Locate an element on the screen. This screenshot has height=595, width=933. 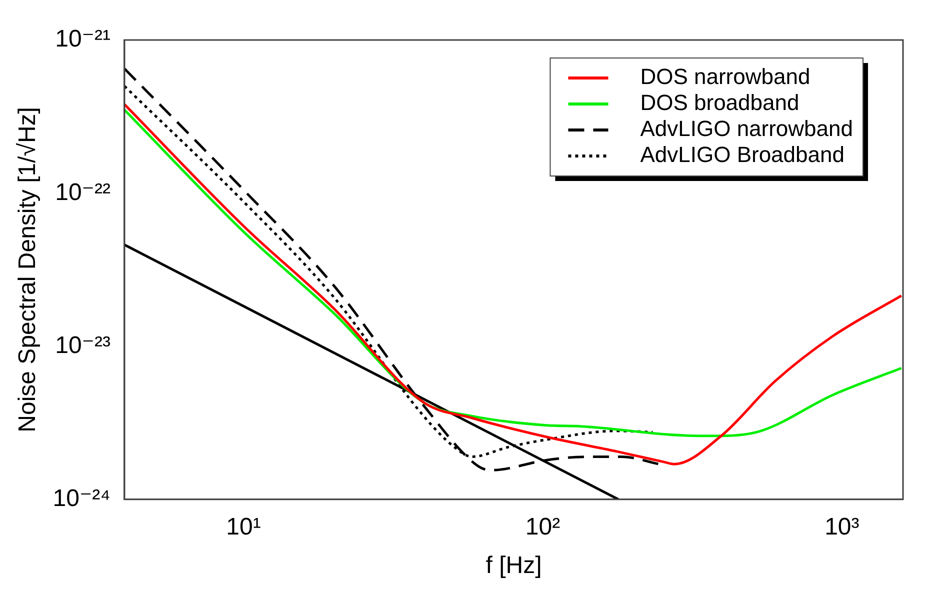
x-tick-label: 10² is located at coordinates (542, 526).